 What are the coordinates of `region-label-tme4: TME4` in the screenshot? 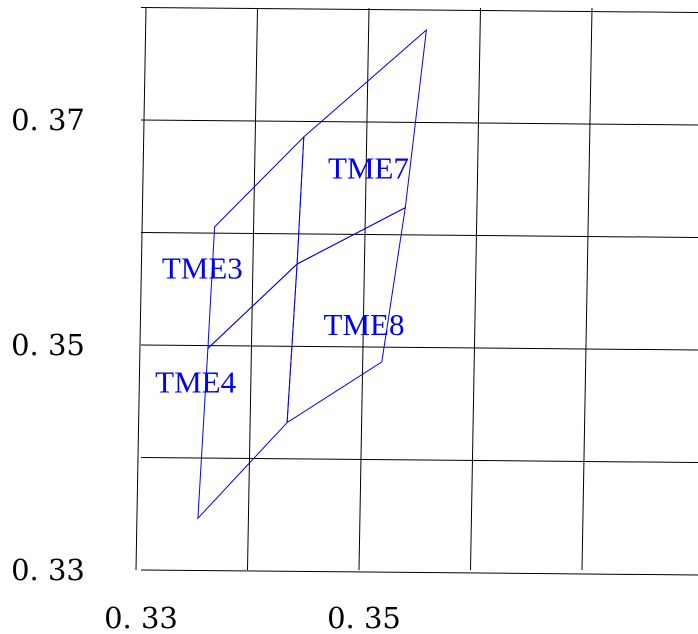 It's located at (195, 381).